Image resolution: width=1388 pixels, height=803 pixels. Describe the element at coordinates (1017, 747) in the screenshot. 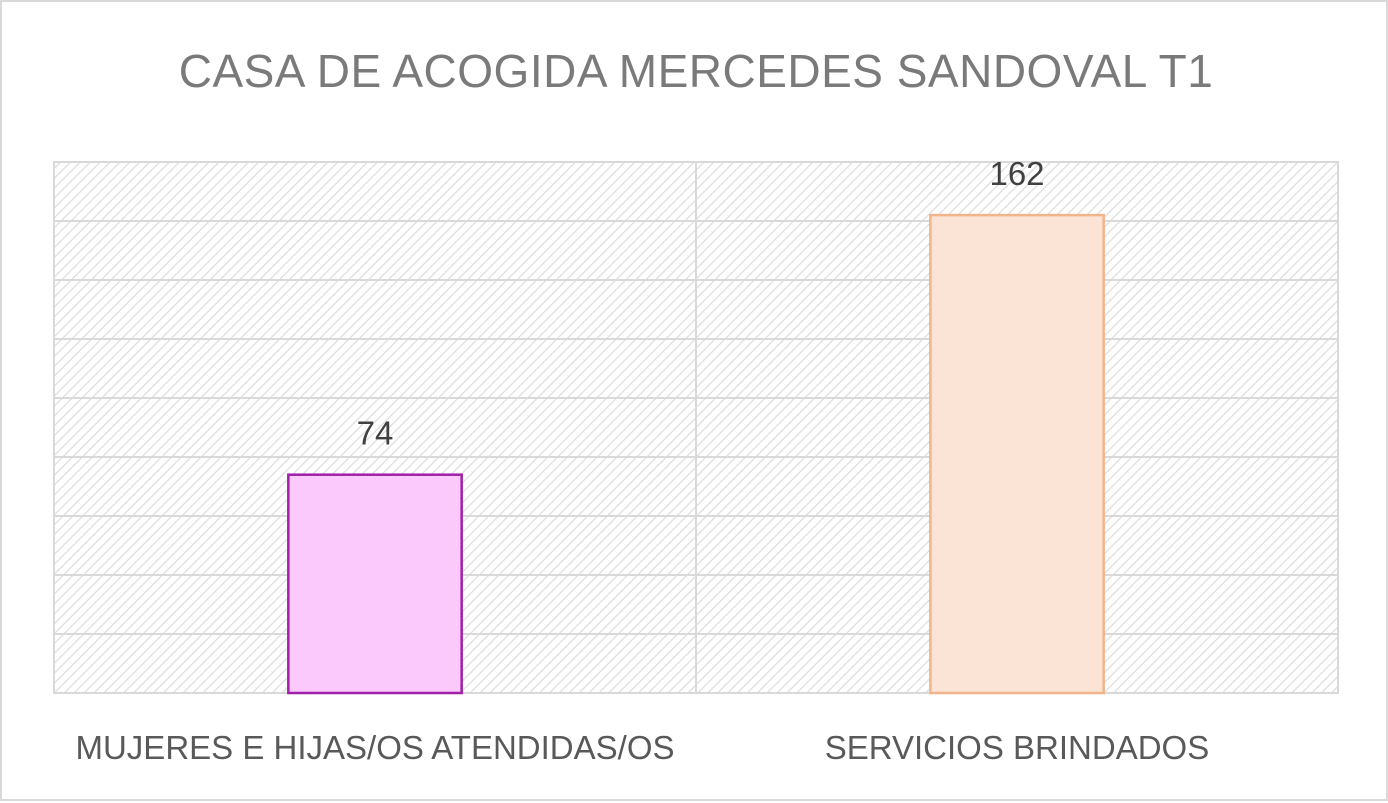

I see `category-label-2: SERVICIOS BRINDADOS` at that location.